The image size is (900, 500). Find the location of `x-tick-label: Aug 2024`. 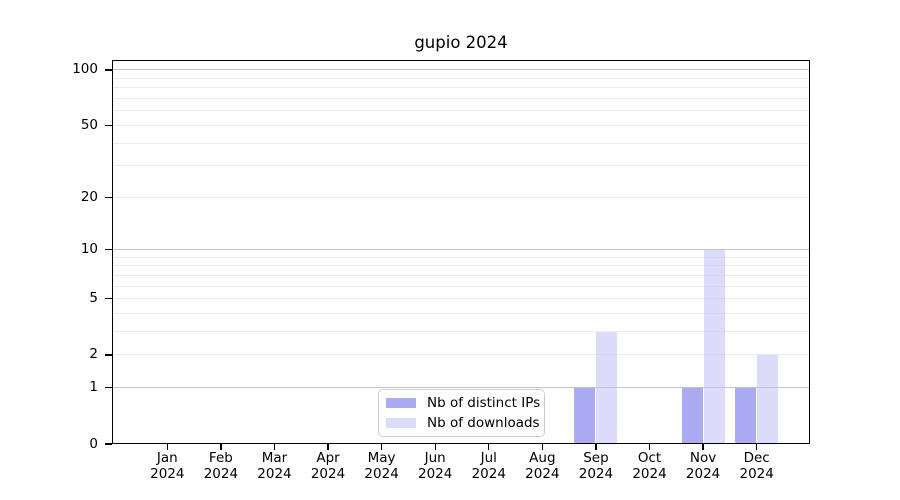

x-tick-label: Aug 2024 is located at coordinates (542, 466).